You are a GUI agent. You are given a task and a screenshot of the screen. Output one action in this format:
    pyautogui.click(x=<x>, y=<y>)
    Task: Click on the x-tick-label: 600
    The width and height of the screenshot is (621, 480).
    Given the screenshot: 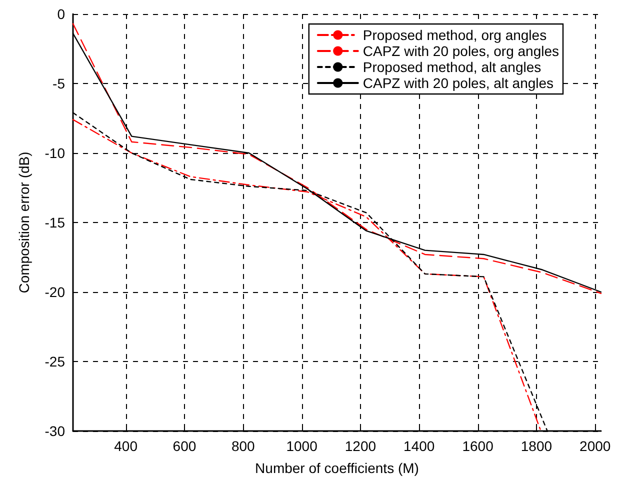 What is the action you would take?
    pyautogui.click(x=184, y=446)
    